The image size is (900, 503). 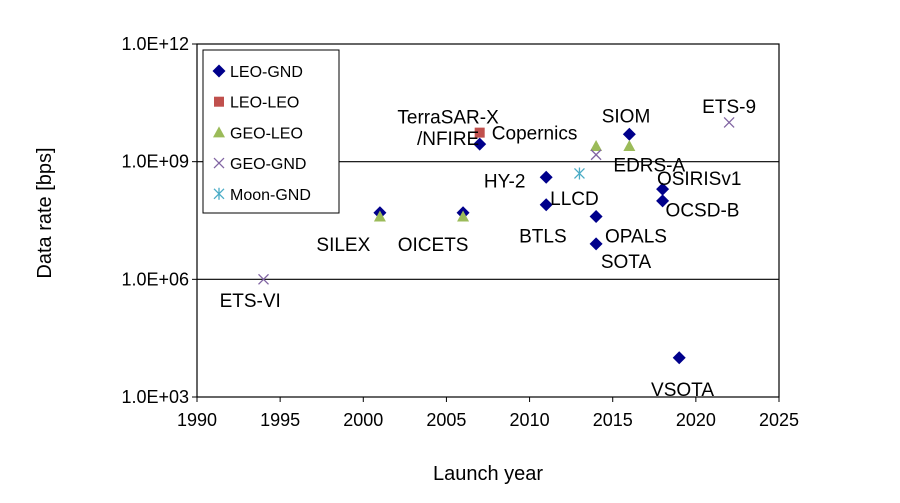 I want to click on point-label: BTLS, so click(x=543, y=237).